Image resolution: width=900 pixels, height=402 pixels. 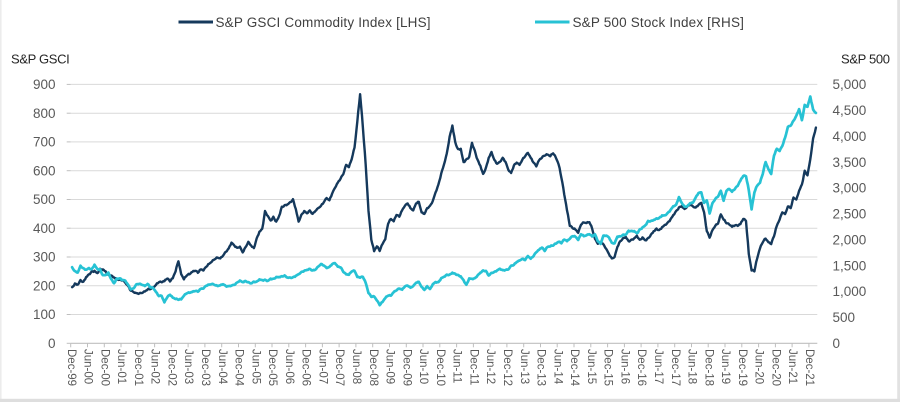 I want to click on svg-text: Jun-19, so click(x=725, y=366).